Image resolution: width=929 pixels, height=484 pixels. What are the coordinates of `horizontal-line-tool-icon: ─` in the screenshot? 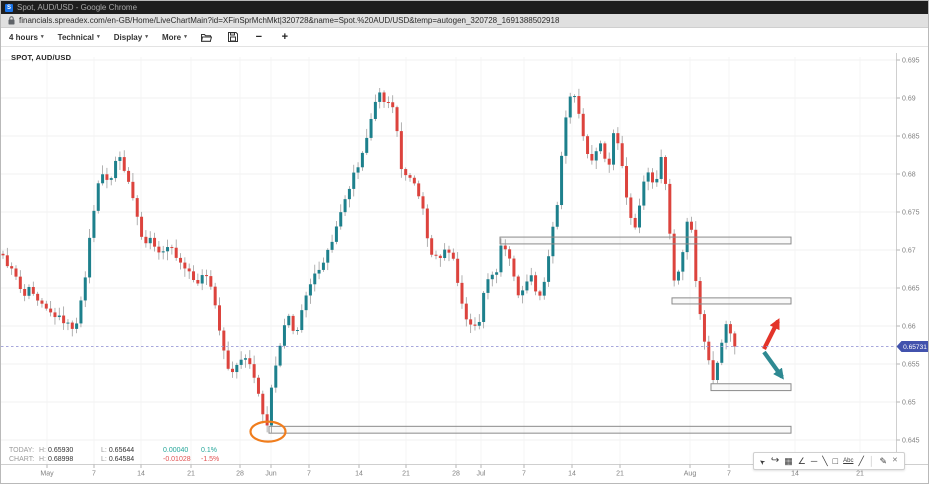 It's located at (814, 461).